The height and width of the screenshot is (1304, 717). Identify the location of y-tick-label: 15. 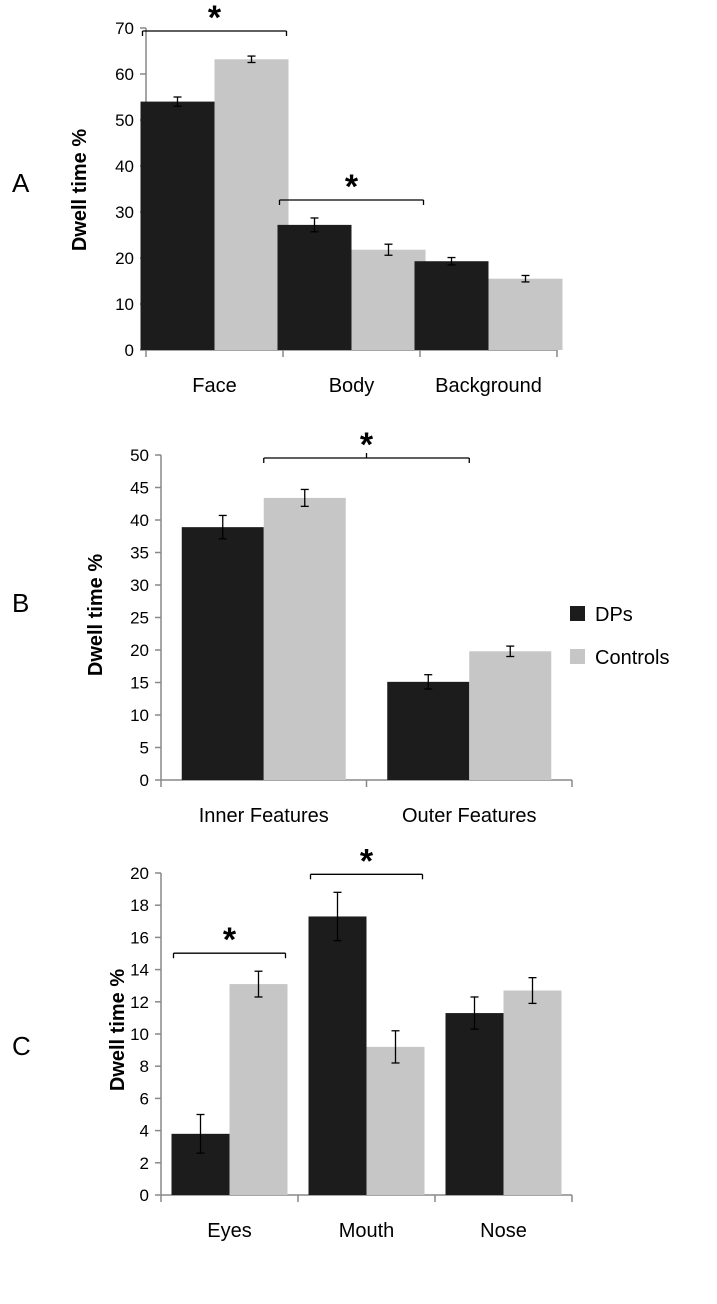
(139, 683).